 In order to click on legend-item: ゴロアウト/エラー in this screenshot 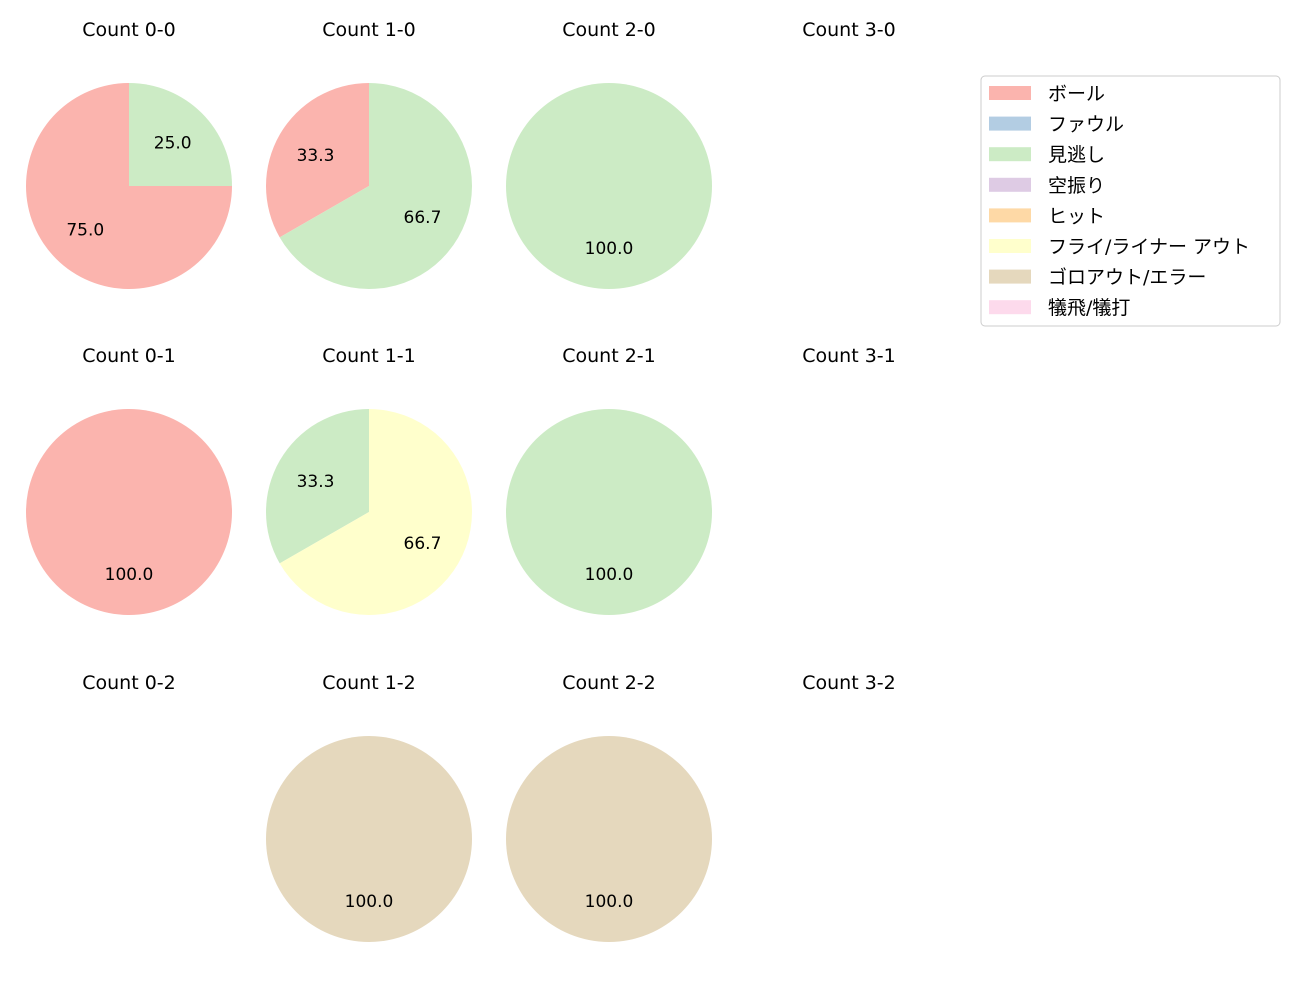, I will do `click(1097, 278)`.